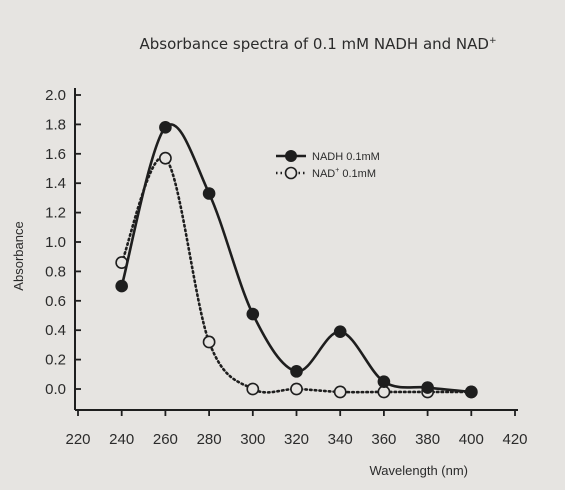 The image size is (565, 490). Describe the element at coordinates (55, 183) in the screenshot. I see `y-tick-label: 1.4` at that location.